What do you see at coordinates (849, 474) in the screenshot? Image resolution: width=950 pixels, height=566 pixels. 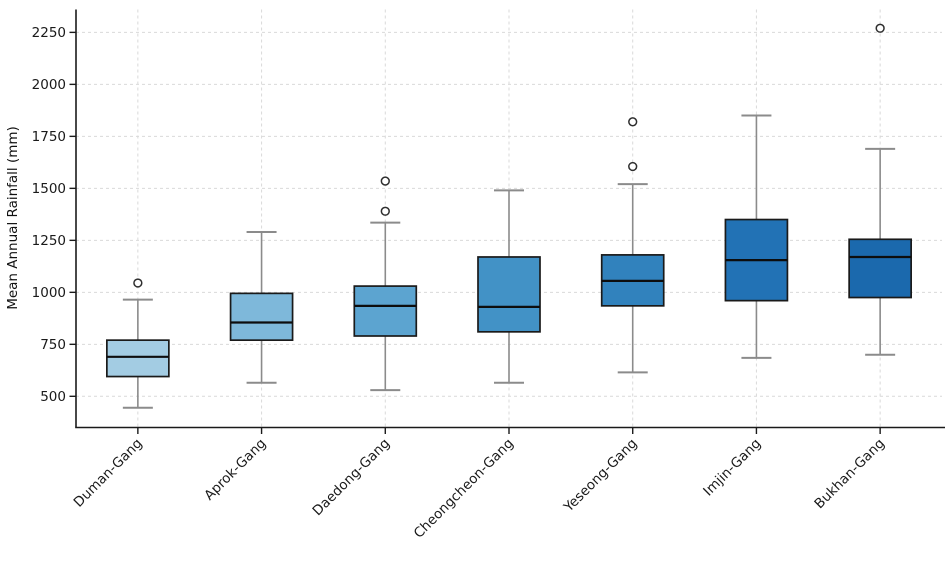 I see `x-tick-label-bukhan-gang: Bukhan-Gang` at bounding box center [849, 474].